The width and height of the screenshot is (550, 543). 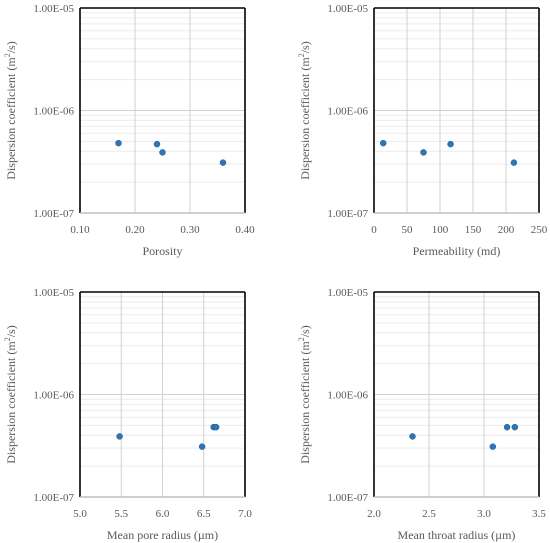 I want to click on x-tick-label: 0.30, so click(x=190, y=230).